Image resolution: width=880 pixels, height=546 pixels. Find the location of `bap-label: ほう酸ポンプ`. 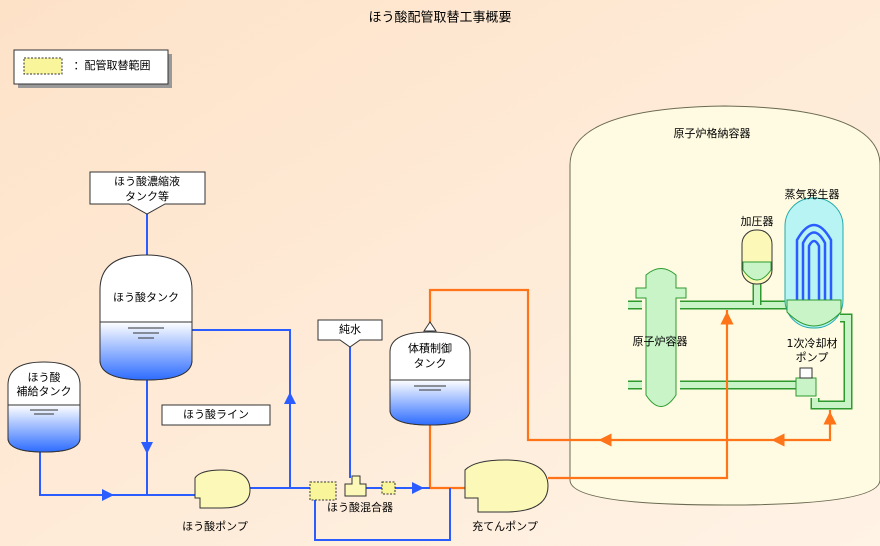

bap-label: ほう酸ポンプ is located at coordinates (215, 526).